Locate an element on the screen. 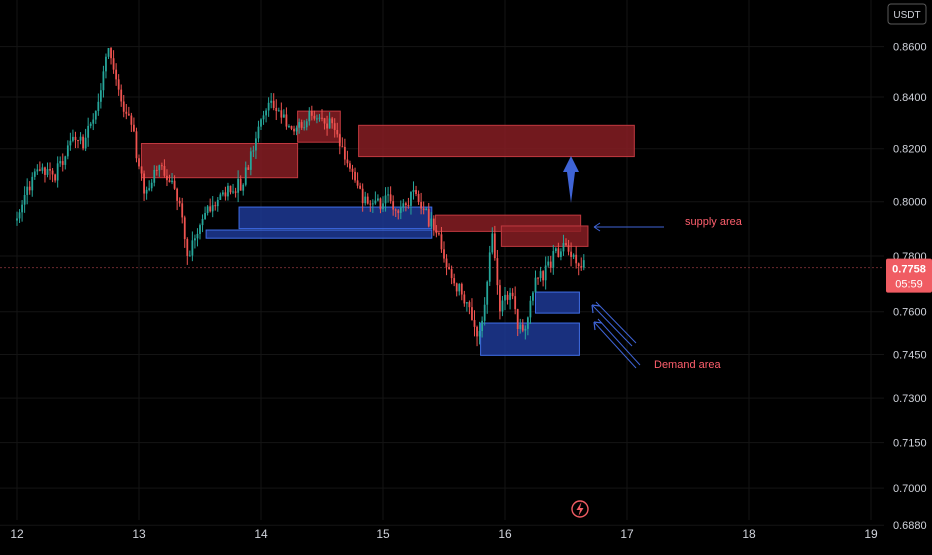 This screenshot has width=932, height=555. annotations: supply area Demand area is located at coordinates (653, 263).